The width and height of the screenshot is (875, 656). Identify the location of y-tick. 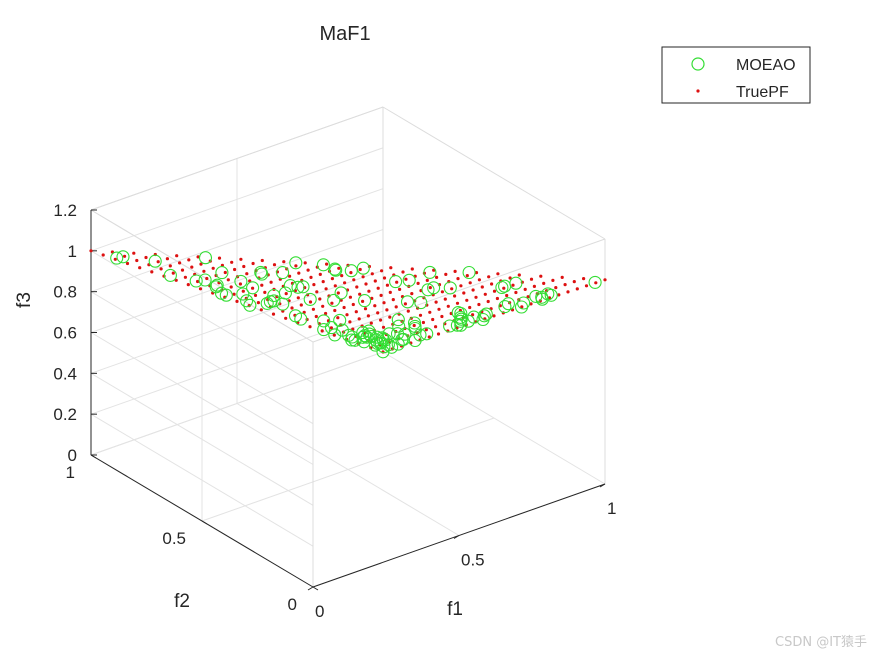
(204, 522).